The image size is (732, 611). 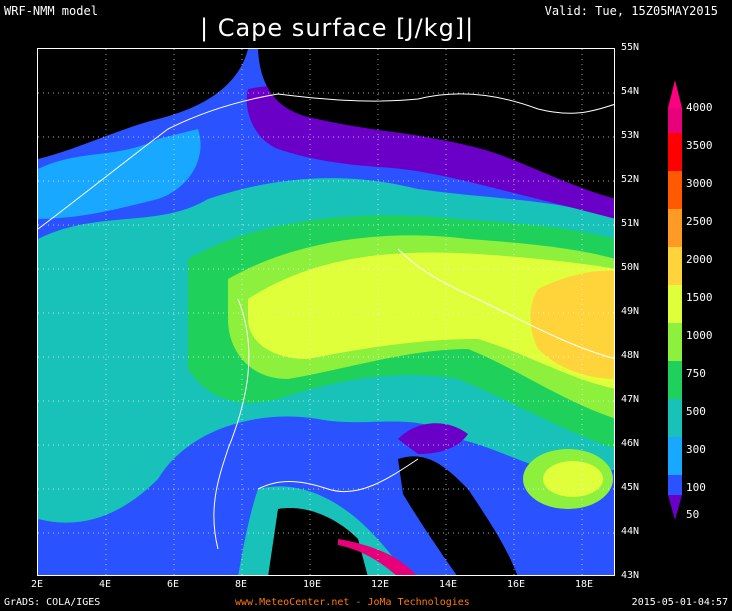 What do you see at coordinates (693, 514) in the screenshot?
I see `legend-label-50: 50` at bounding box center [693, 514].